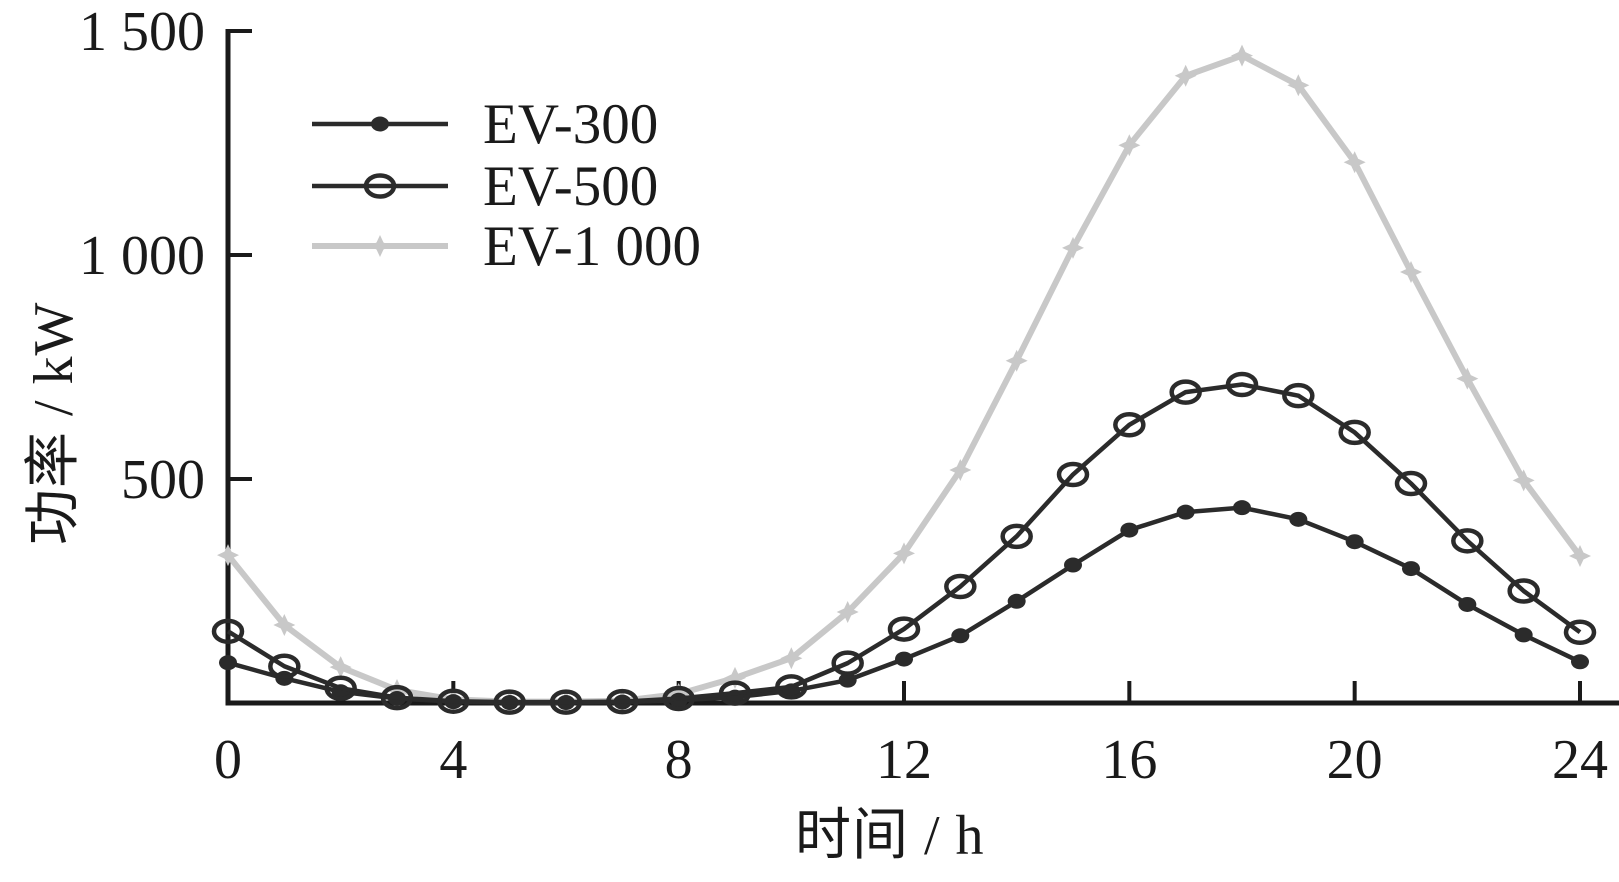 The image size is (1619, 882). Describe the element at coordinates (679, 760) in the screenshot. I see `x-tick-label: 8` at that location.